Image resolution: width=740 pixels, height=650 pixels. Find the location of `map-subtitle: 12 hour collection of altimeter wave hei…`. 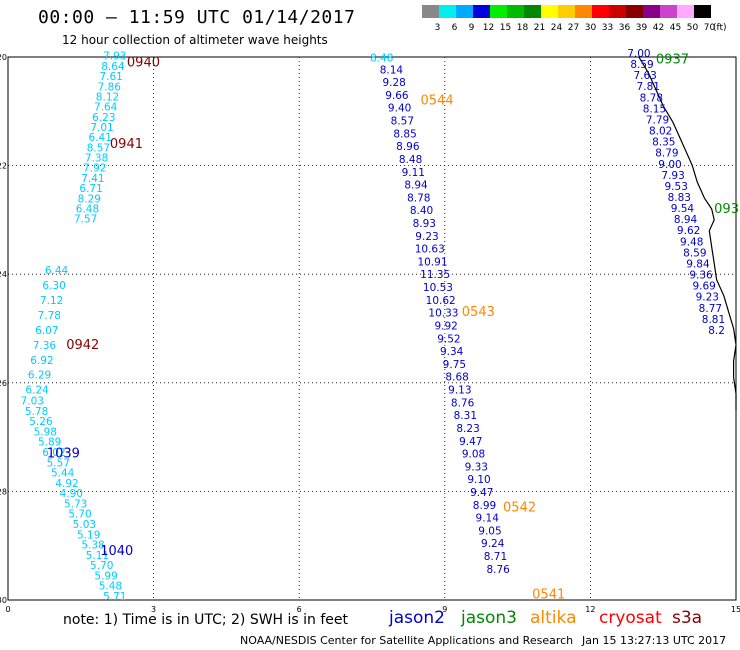

map-subtitle: 12 hour collection of altimeter wave hei… is located at coordinates (195, 40).